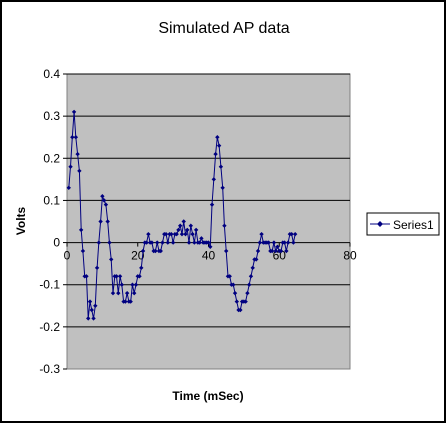 The height and width of the screenshot is (423, 446). Describe the element at coordinates (350, 256) in the screenshot. I see `x-tick-label: 80` at that location.